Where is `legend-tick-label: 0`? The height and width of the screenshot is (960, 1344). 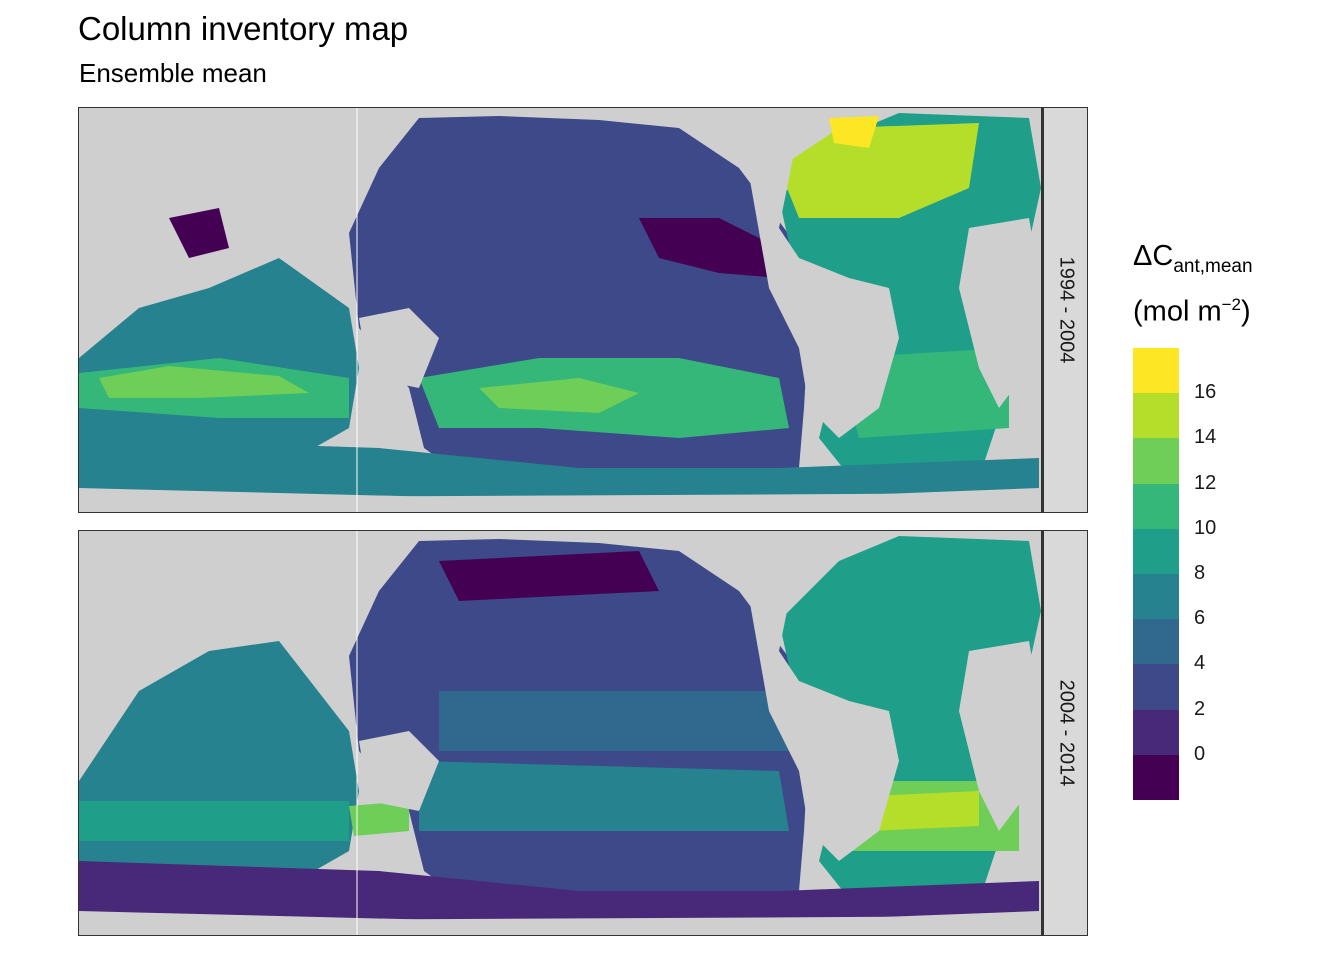
legend-tick-label: 0 is located at coordinates (1200, 753).